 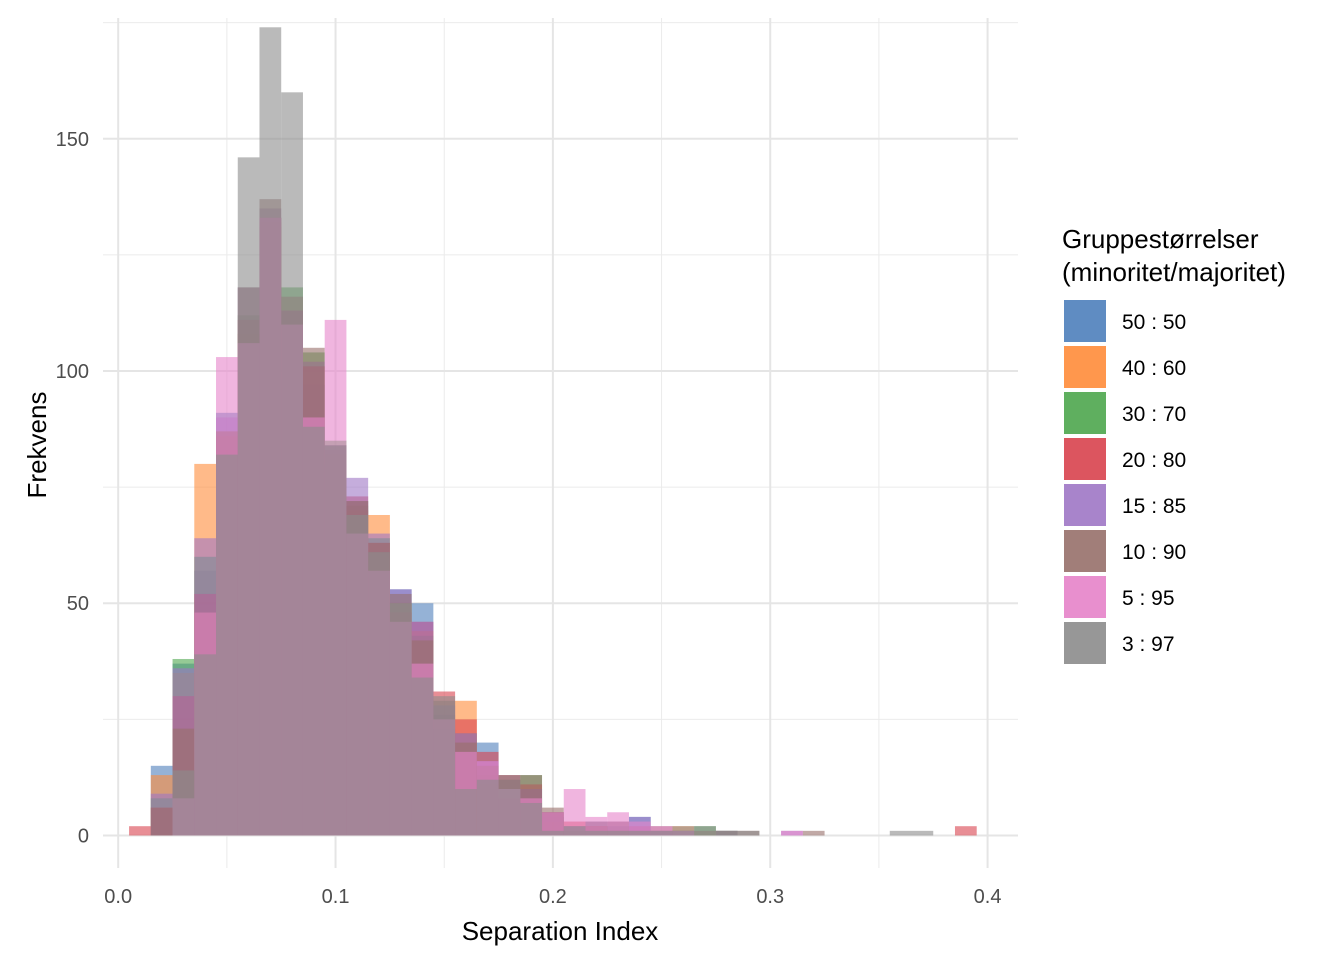 What do you see at coordinates (1148, 598) in the screenshot?
I see `legend-label: 5 : 95` at bounding box center [1148, 598].